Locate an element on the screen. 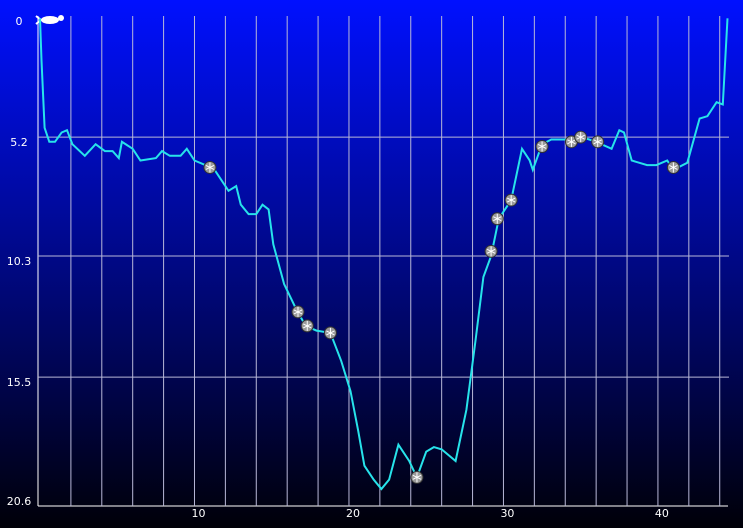 This screenshot has width=743, height=528. x-tick-label: 10 is located at coordinates (198, 513).